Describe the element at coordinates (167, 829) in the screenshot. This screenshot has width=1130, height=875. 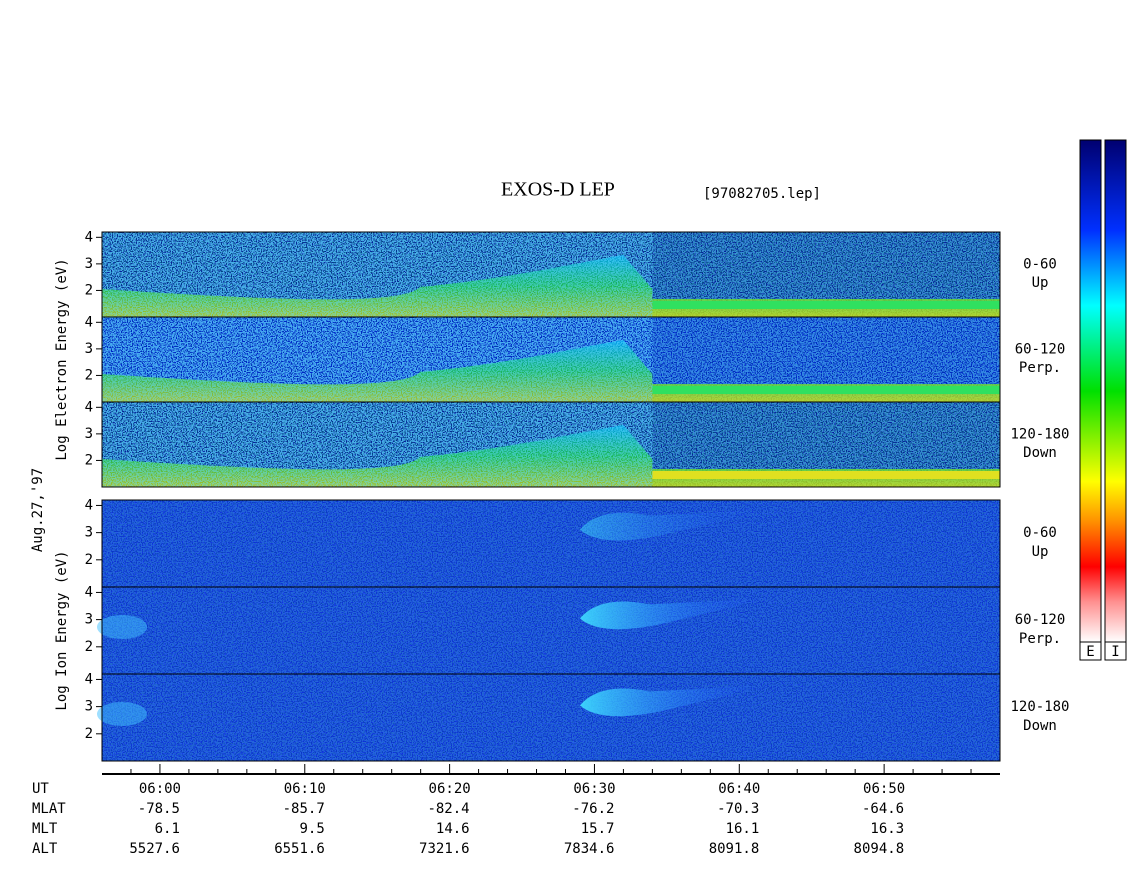
I see `ephemeris-value: 6.1` at that location.